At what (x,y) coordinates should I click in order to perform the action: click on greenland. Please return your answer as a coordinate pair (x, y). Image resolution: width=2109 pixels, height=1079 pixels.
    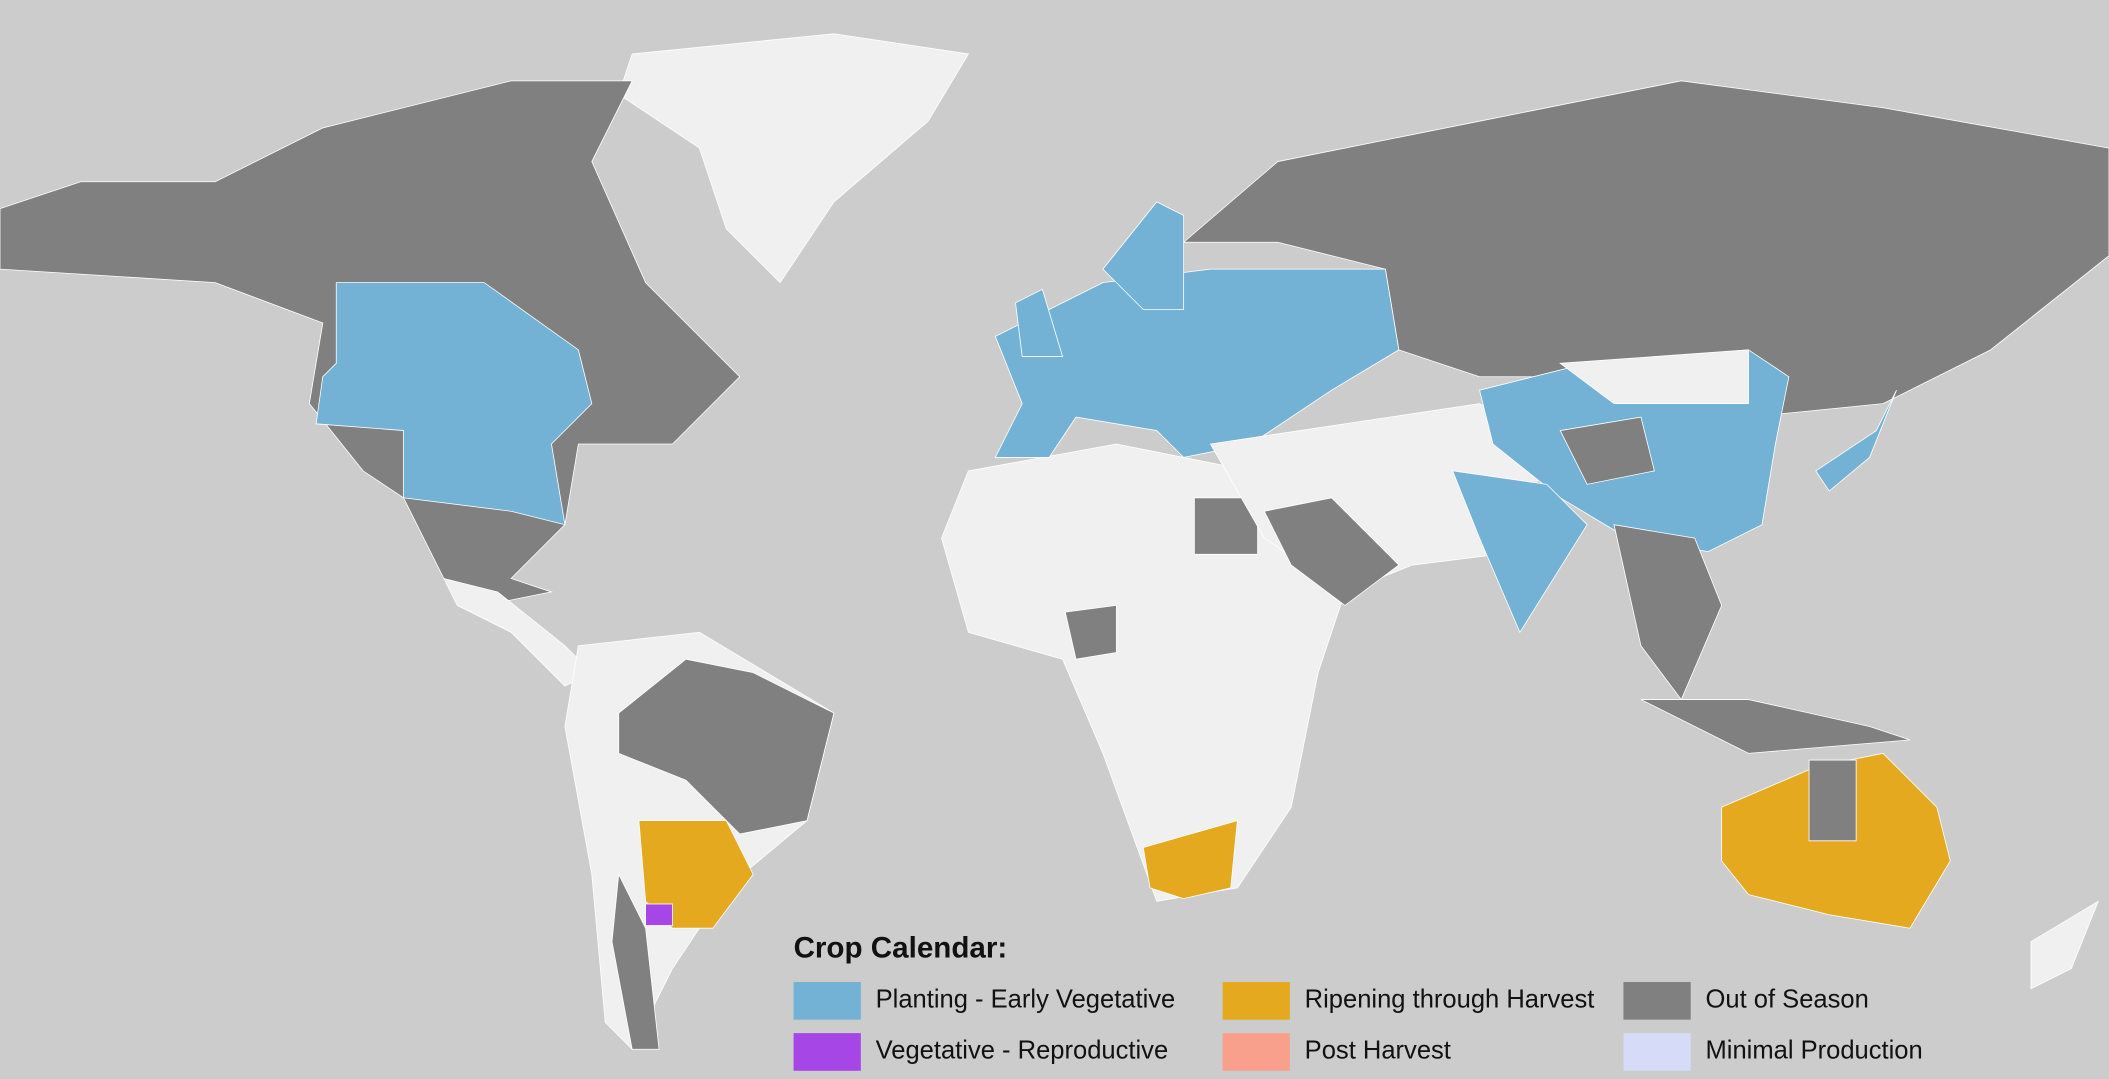
    Looking at the image, I should click on (794, 158).